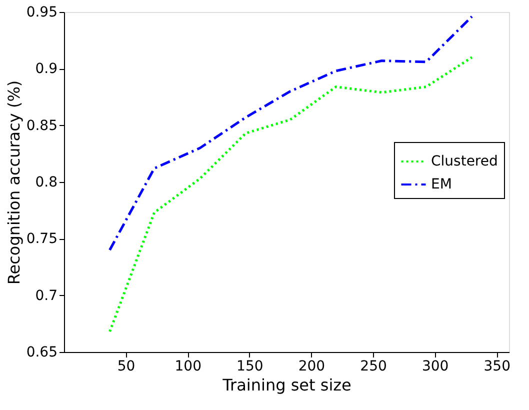  I want to click on x-axis-title: Training set size, so click(287, 385).